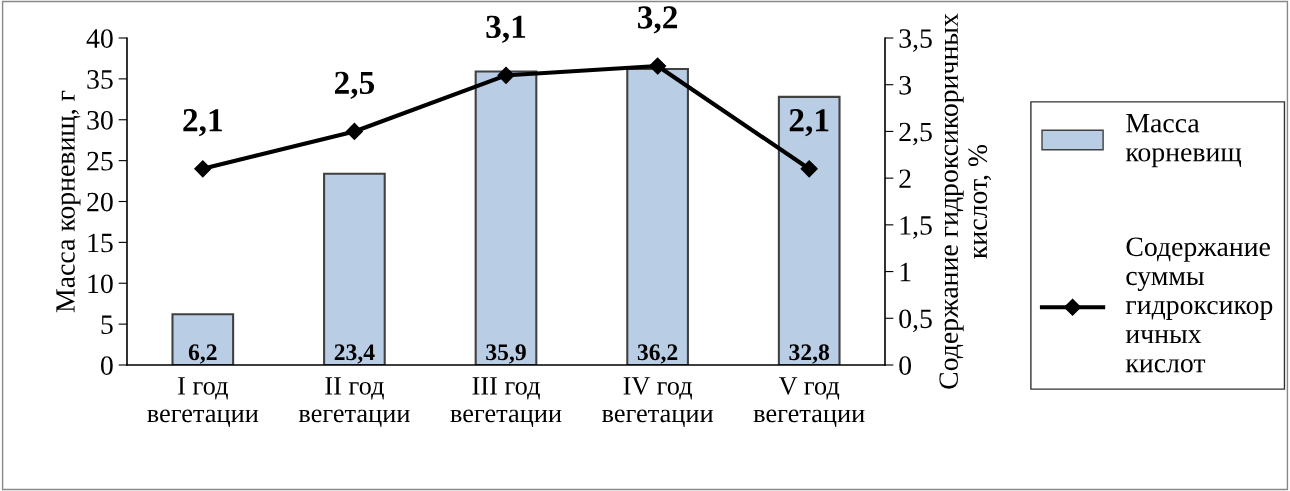 The width and height of the screenshot is (1290, 491). Describe the element at coordinates (1183, 141) in the screenshot. I see `legend-label: Масса корневищ` at that location.